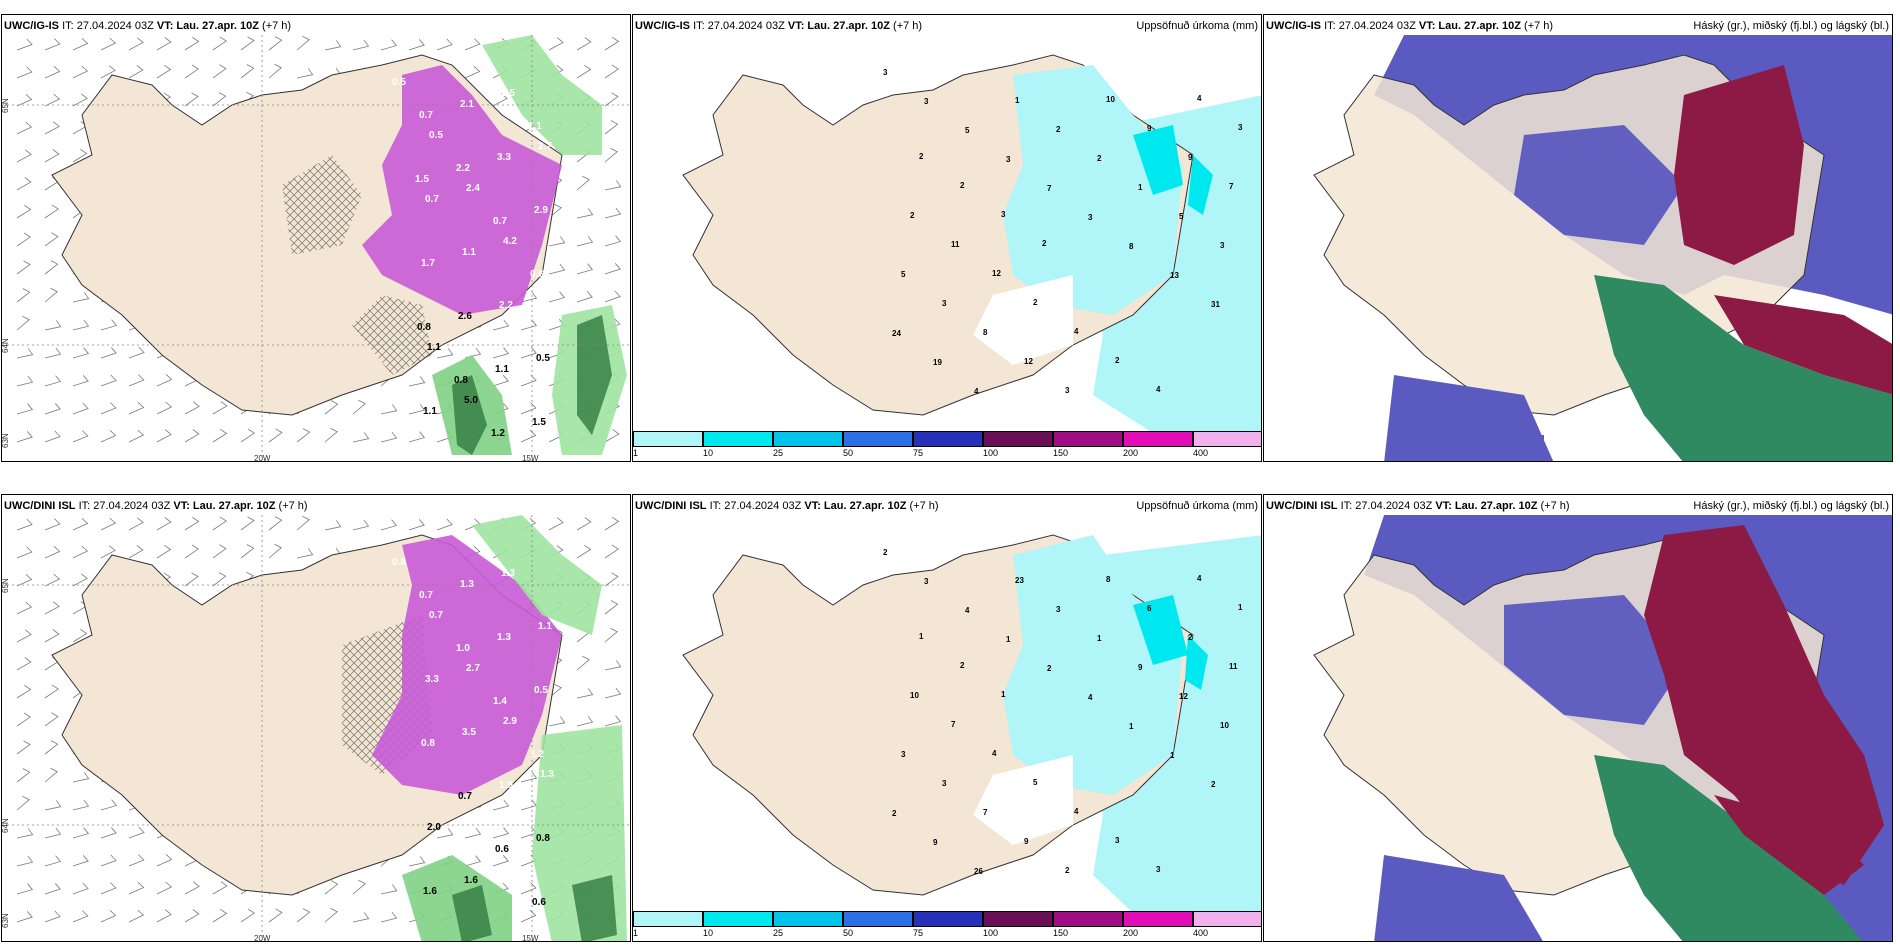  Describe the element at coordinates (1018, 919) in the screenshot. I see `colorbar-swatch` at that location.